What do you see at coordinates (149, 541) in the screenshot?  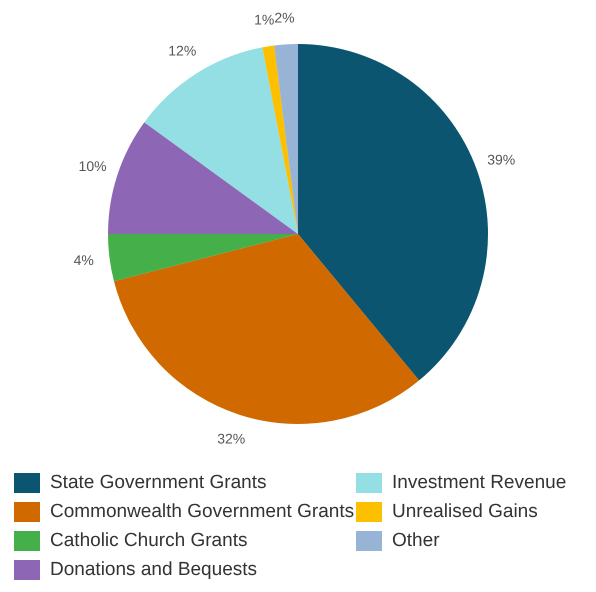 I see `legend-label: Catholic Church Grants` at bounding box center [149, 541].